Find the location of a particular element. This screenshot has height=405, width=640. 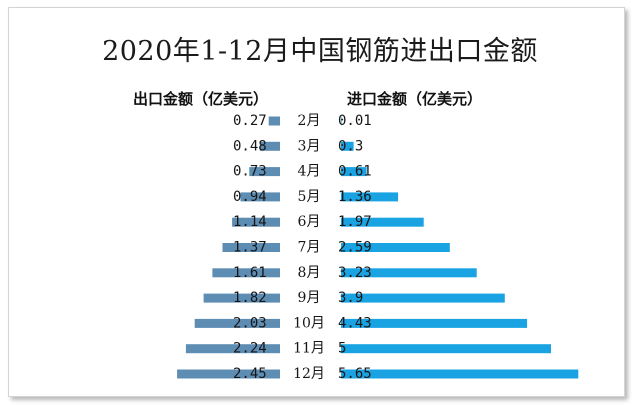

export-value-m6: 1.14 is located at coordinates (250, 222).